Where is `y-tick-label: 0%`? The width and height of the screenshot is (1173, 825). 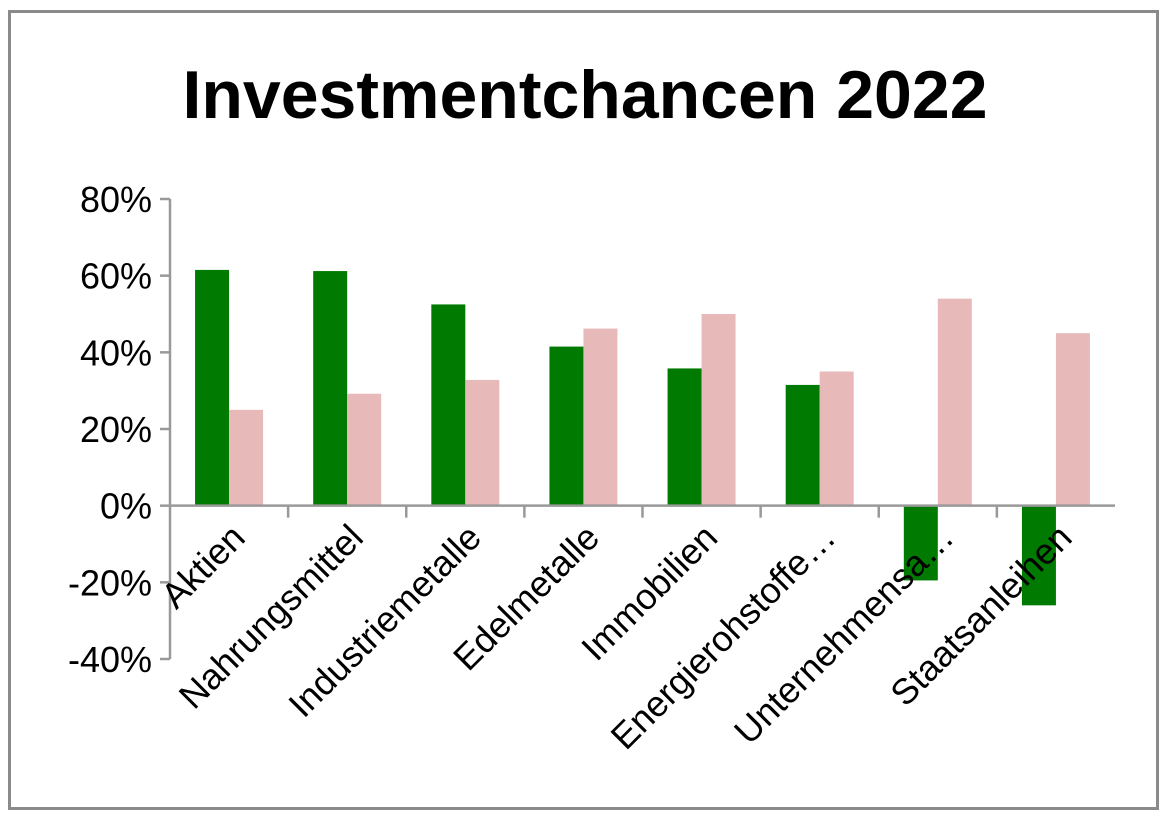 y-tick-label: 0% is located at coordinates (126, 506).